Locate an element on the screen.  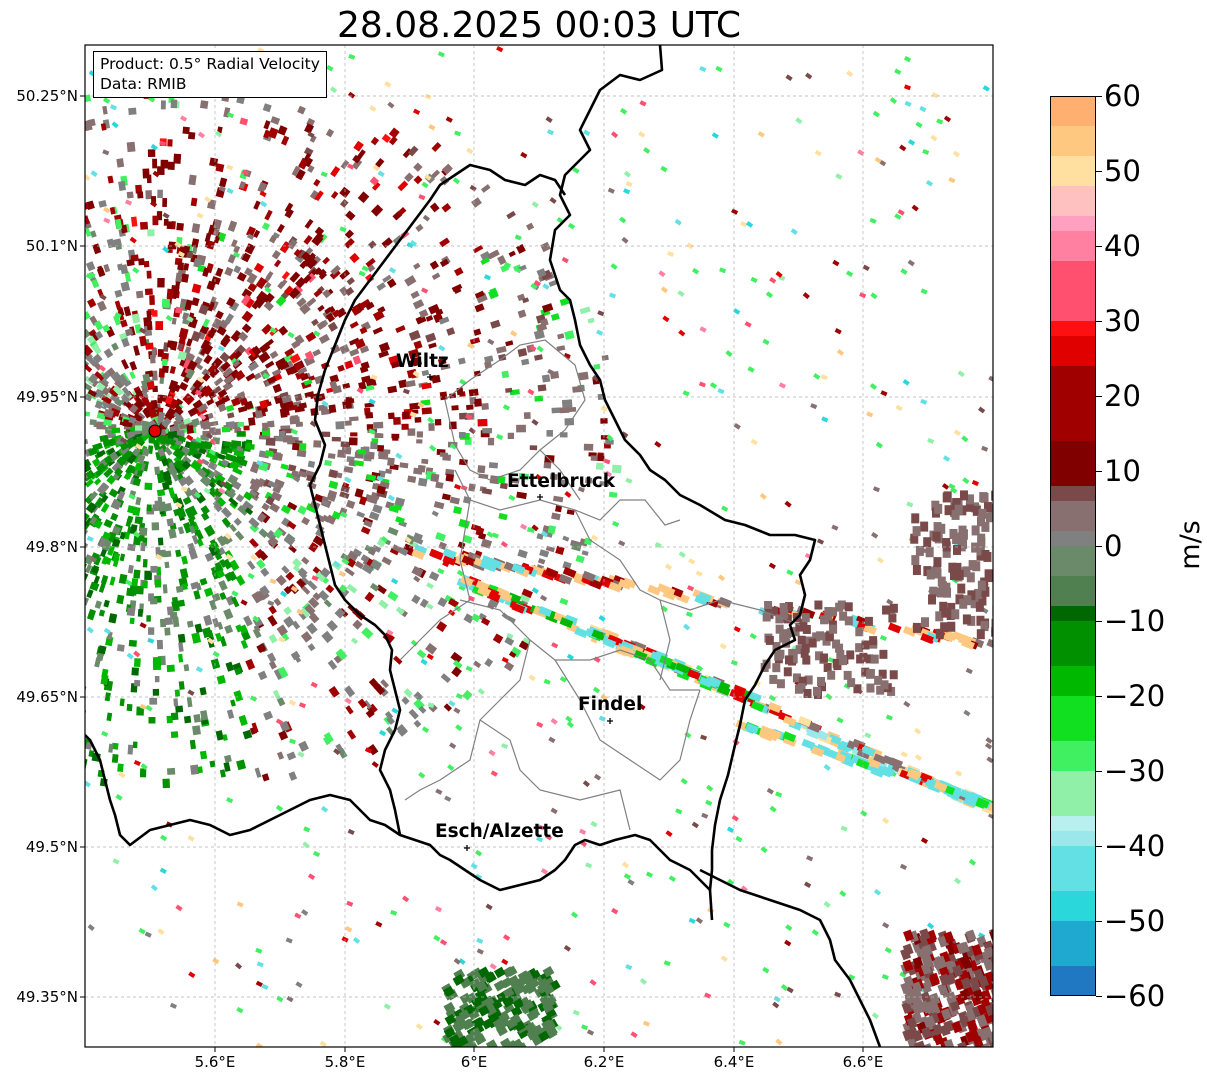
city-label-findel: Findel is located at coordinates (610, 704).